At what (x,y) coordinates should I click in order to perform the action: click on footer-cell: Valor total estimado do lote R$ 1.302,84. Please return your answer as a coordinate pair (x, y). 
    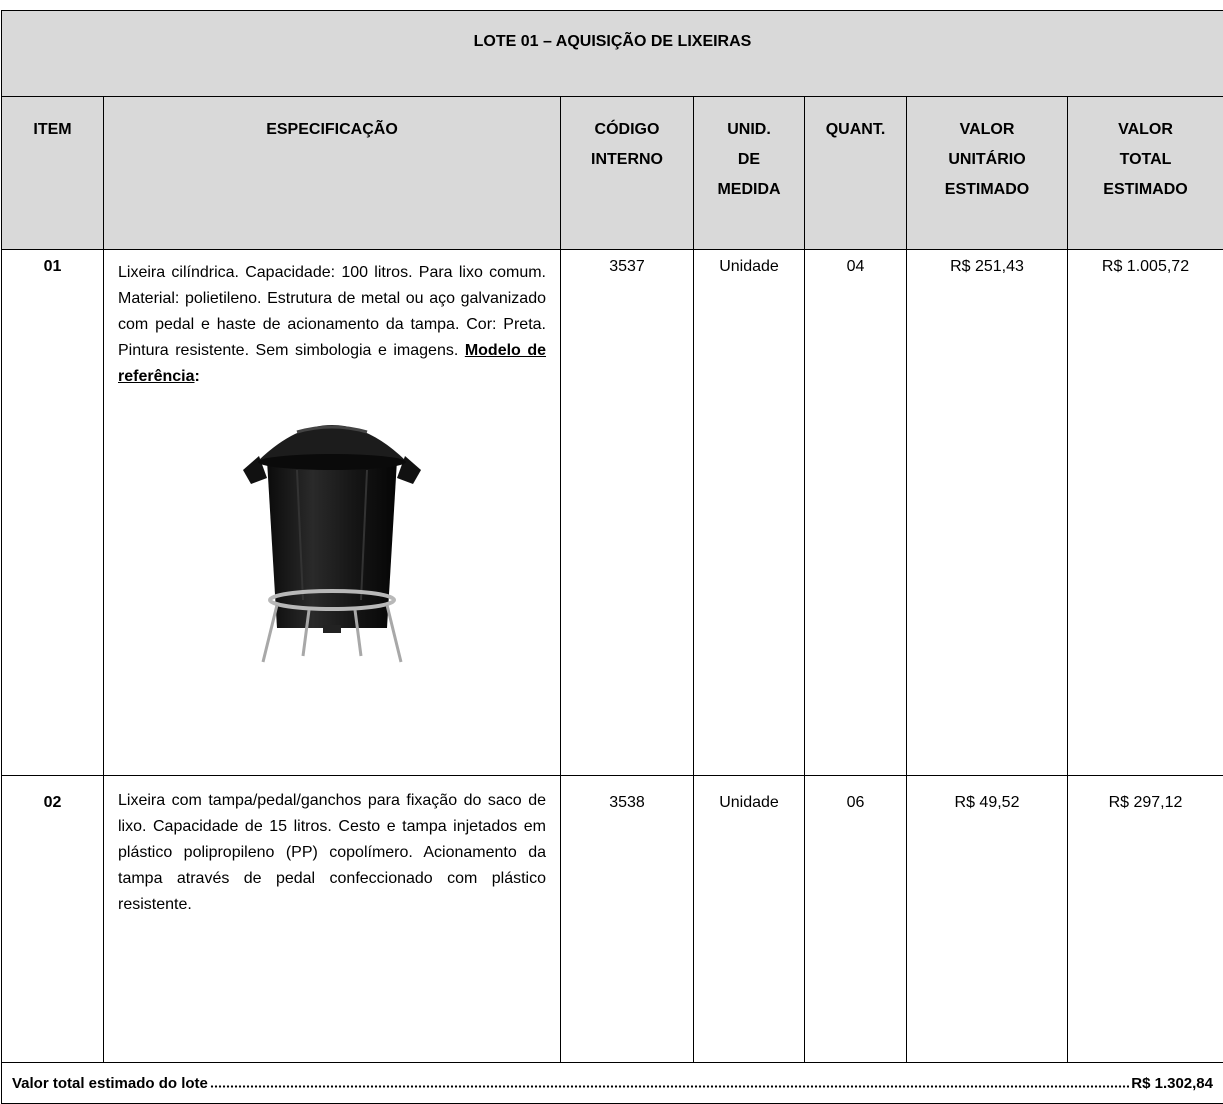
    Looking at the image, I should click on (612, 1083).